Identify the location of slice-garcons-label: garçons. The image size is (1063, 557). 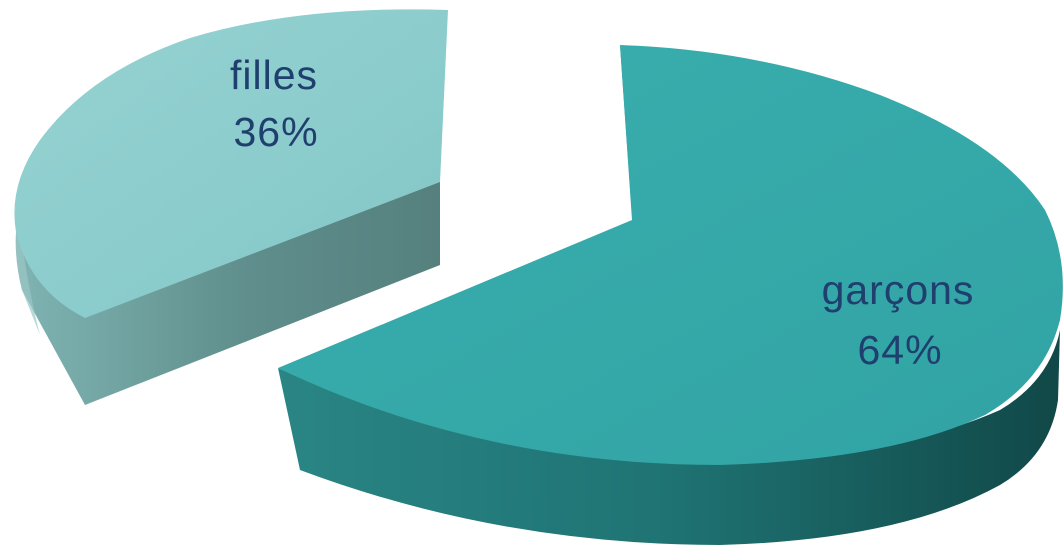
(898, 290).